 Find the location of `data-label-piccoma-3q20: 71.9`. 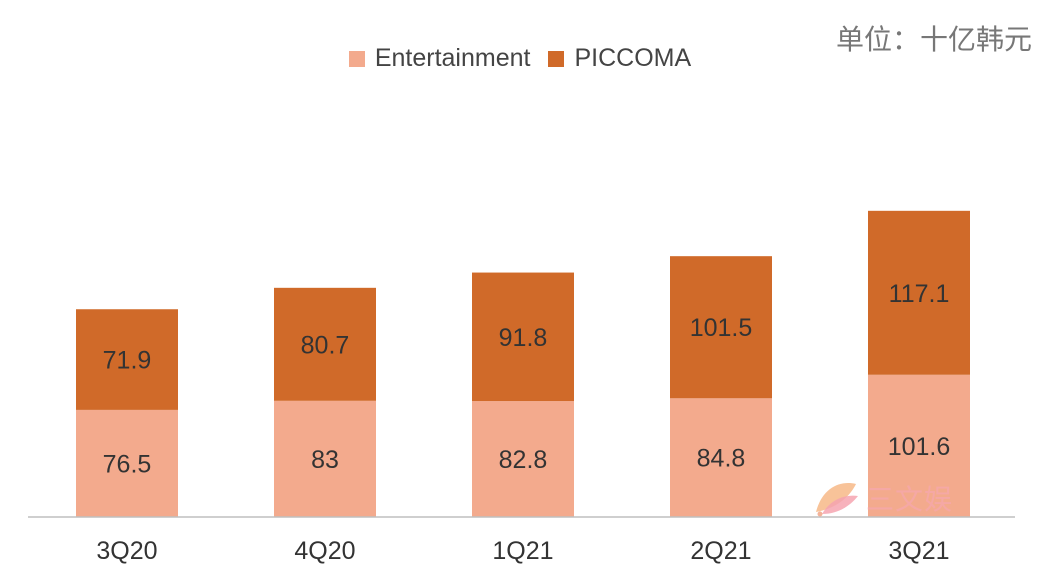

data-label-piccoma-3q20: 71.9 is located at coordinates (127, 361).